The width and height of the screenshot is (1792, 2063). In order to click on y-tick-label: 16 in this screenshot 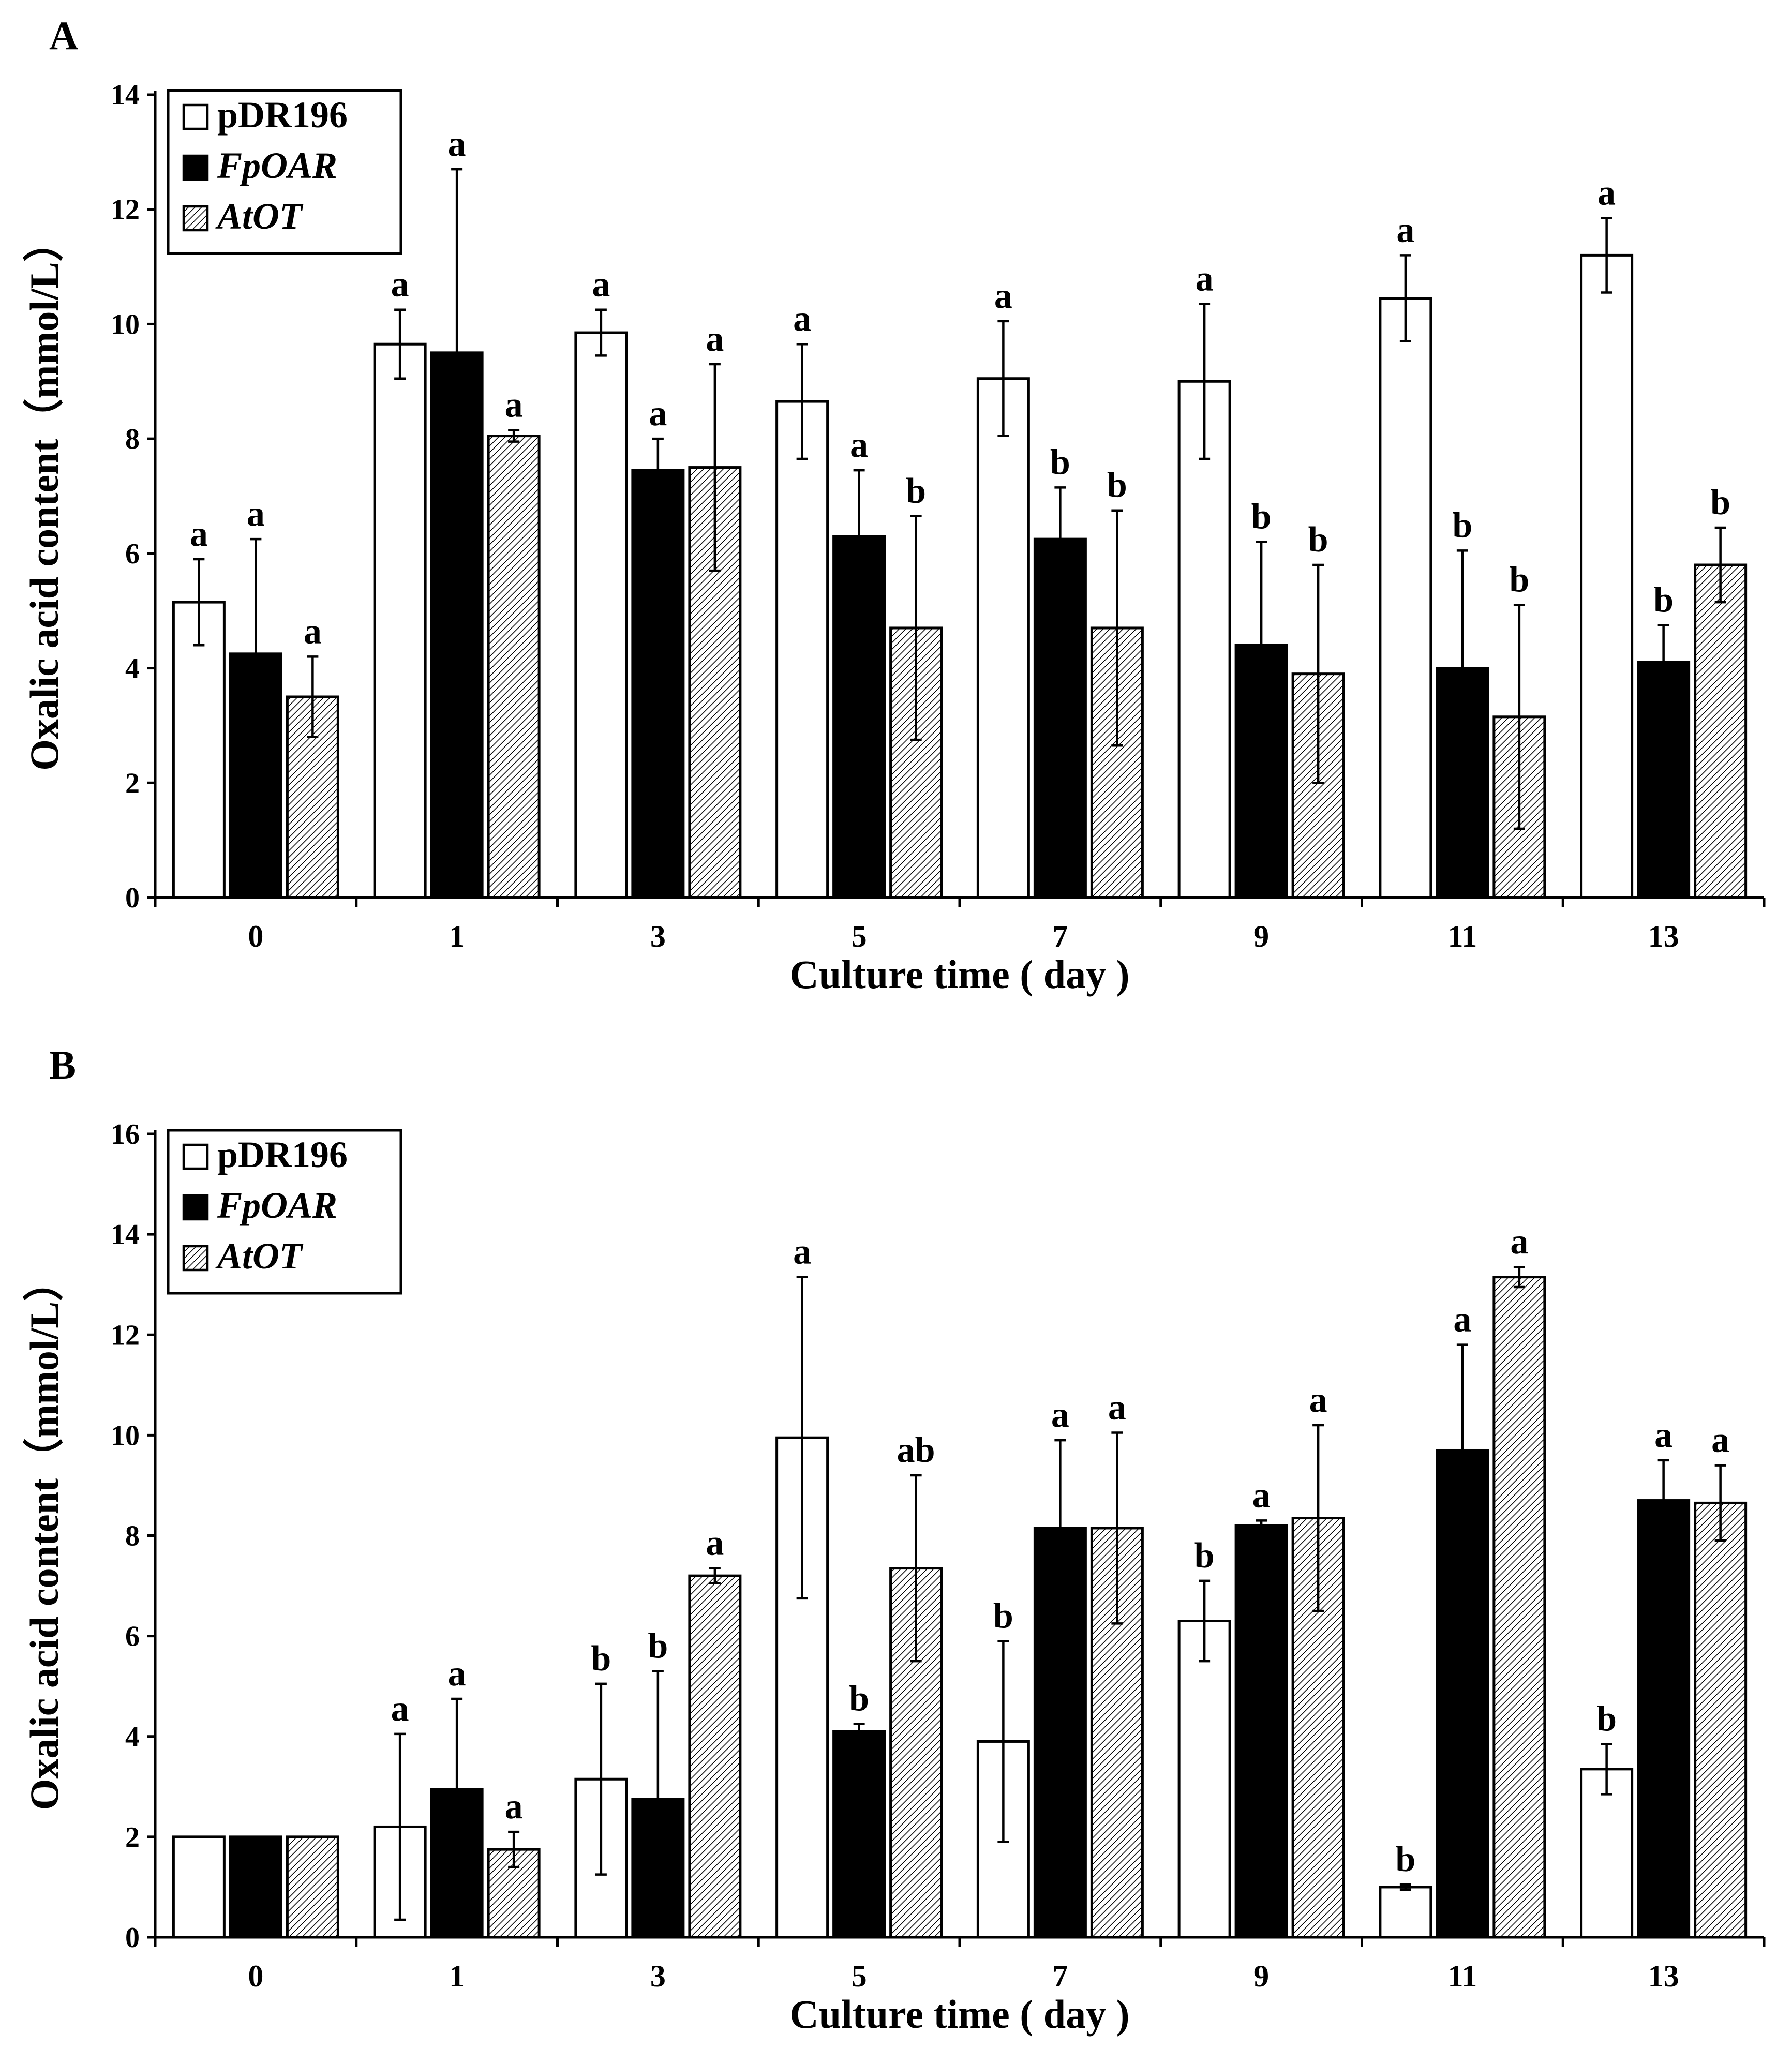, I will do `click(125, 1134)`.